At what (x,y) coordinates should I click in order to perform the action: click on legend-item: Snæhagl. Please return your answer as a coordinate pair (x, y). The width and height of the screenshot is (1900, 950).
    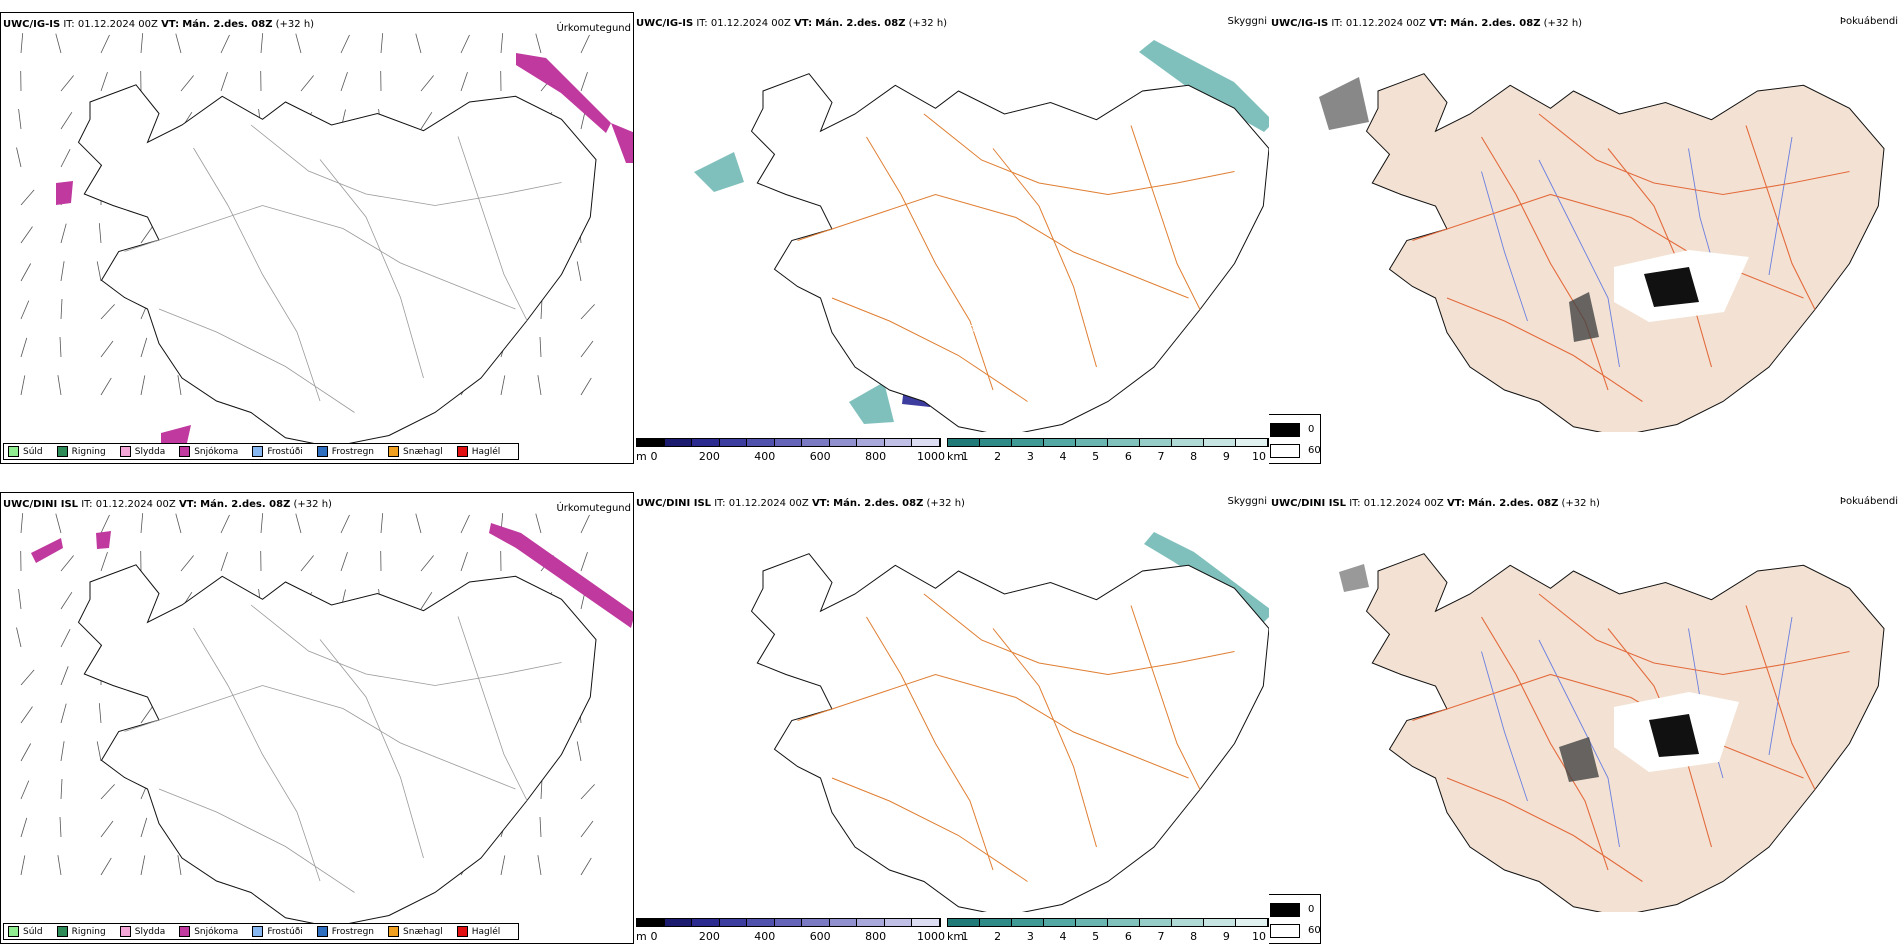
    Looking at the image, I should click on (415, 451).